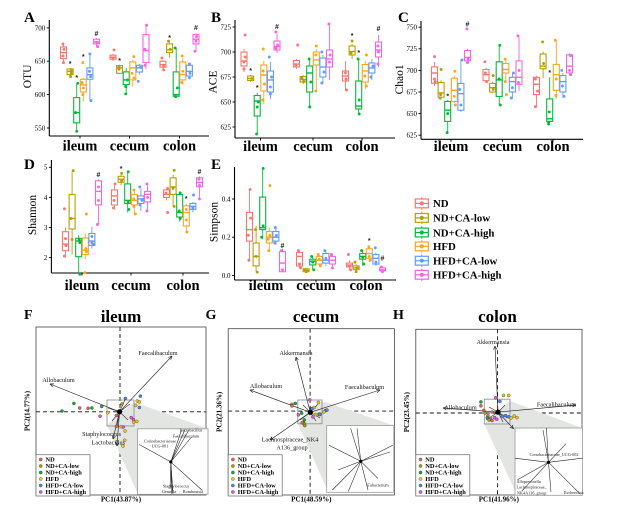  What do you see at coordinates (28, 410) in the screenshot?
I see `svg-text: PC2(14.77%)` at bounding box center [28, 410].